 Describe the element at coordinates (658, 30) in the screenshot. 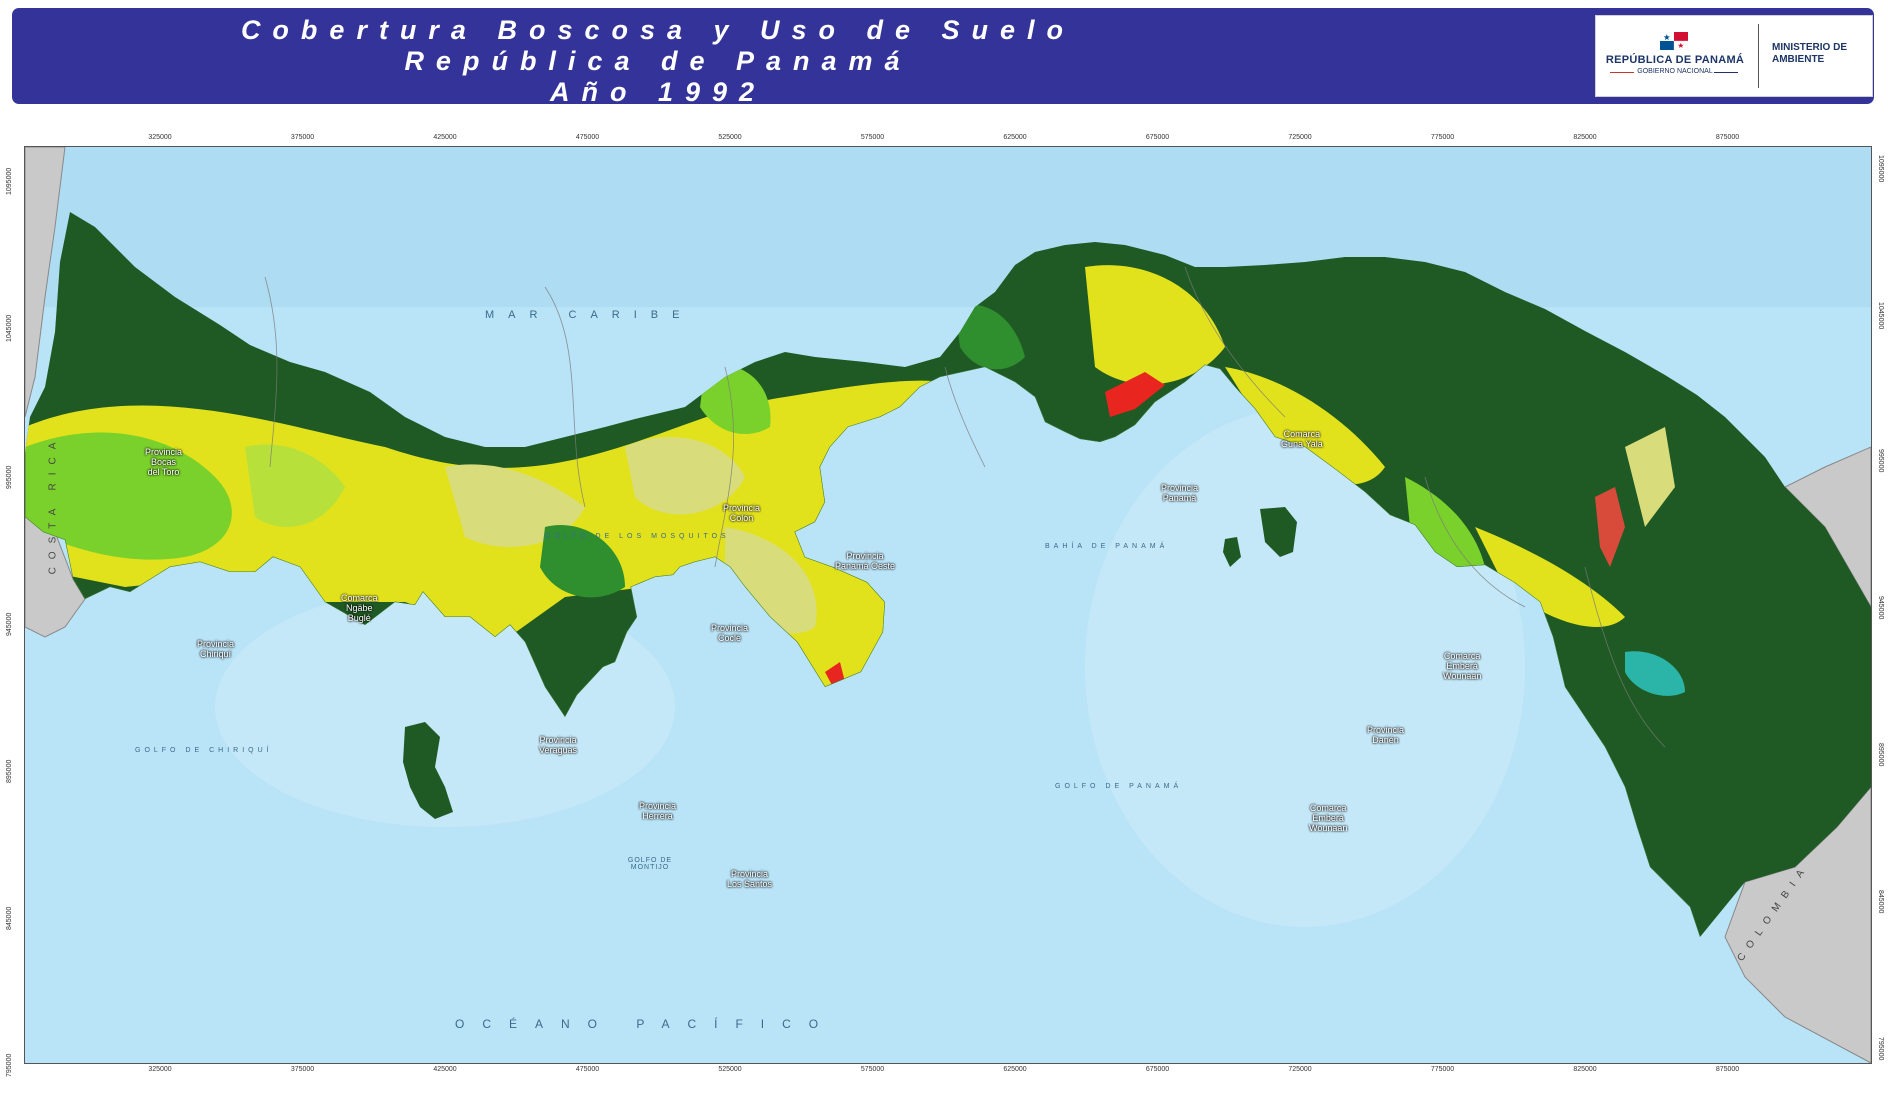

I see `map-title-line-1: Cobertura Boscosa y Uso de Suelo` at that location.